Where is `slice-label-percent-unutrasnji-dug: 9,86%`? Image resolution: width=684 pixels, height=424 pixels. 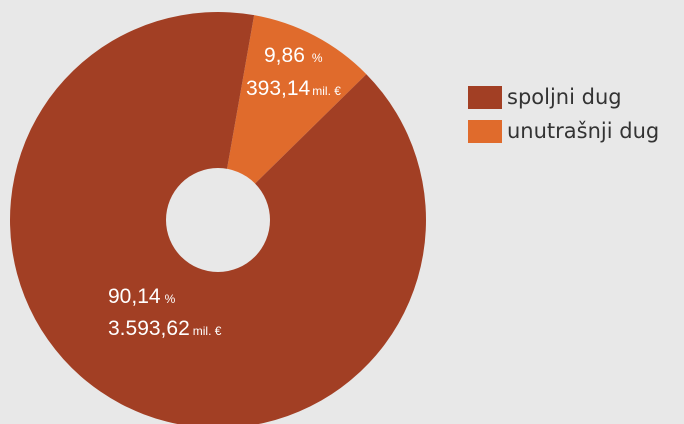 slice-label-percent-unutrasnji-dug: 9,86% is located at coordinates (293, 55).